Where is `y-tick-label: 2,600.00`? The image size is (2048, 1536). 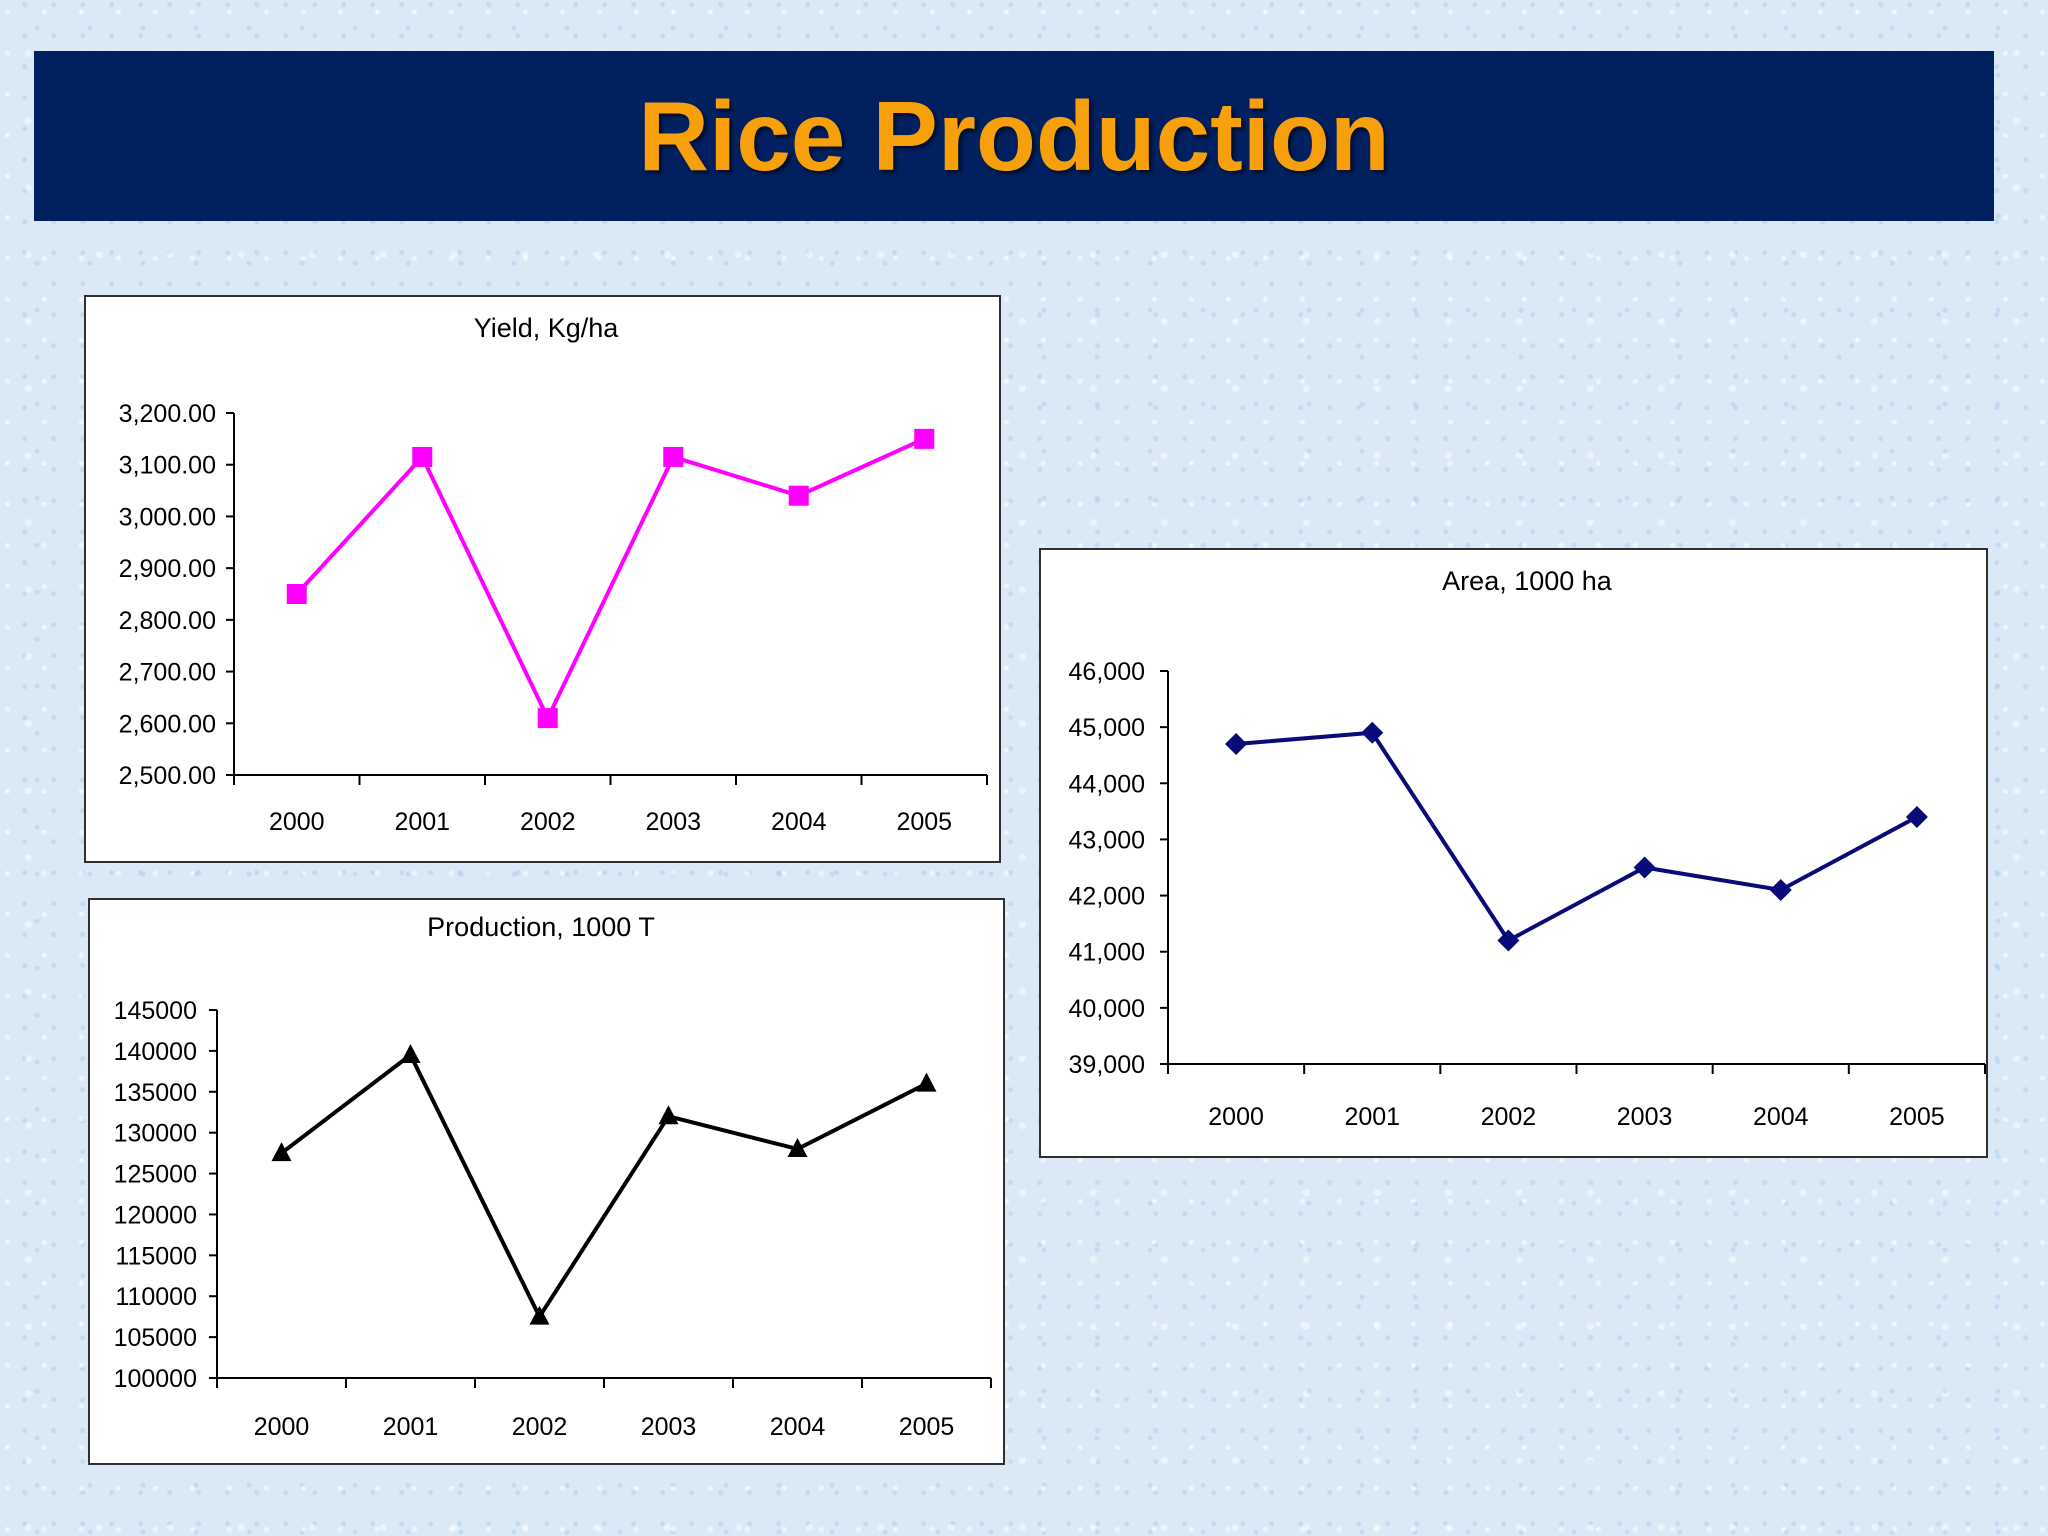
y-tick-label: 2,600.00 is located at coordinates (167, 724).